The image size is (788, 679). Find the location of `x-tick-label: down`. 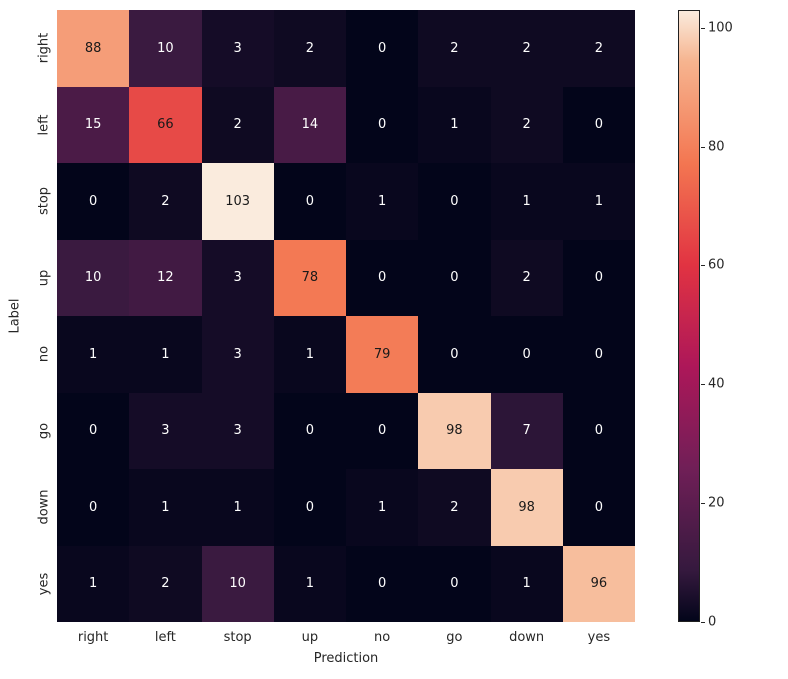

x-tick-label: down is located at coordinates (527, 637).